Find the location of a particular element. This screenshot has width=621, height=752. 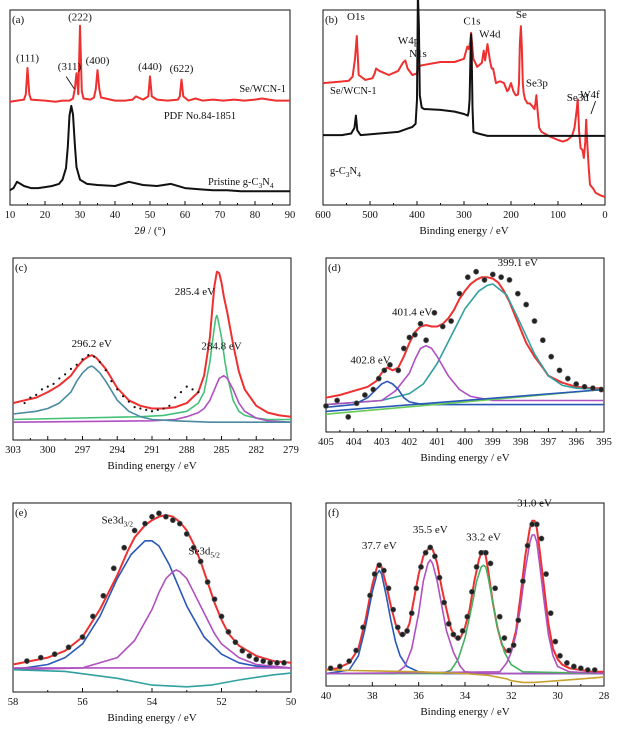

peak-label: 296.2 eV is located at coordinates (92, 344).